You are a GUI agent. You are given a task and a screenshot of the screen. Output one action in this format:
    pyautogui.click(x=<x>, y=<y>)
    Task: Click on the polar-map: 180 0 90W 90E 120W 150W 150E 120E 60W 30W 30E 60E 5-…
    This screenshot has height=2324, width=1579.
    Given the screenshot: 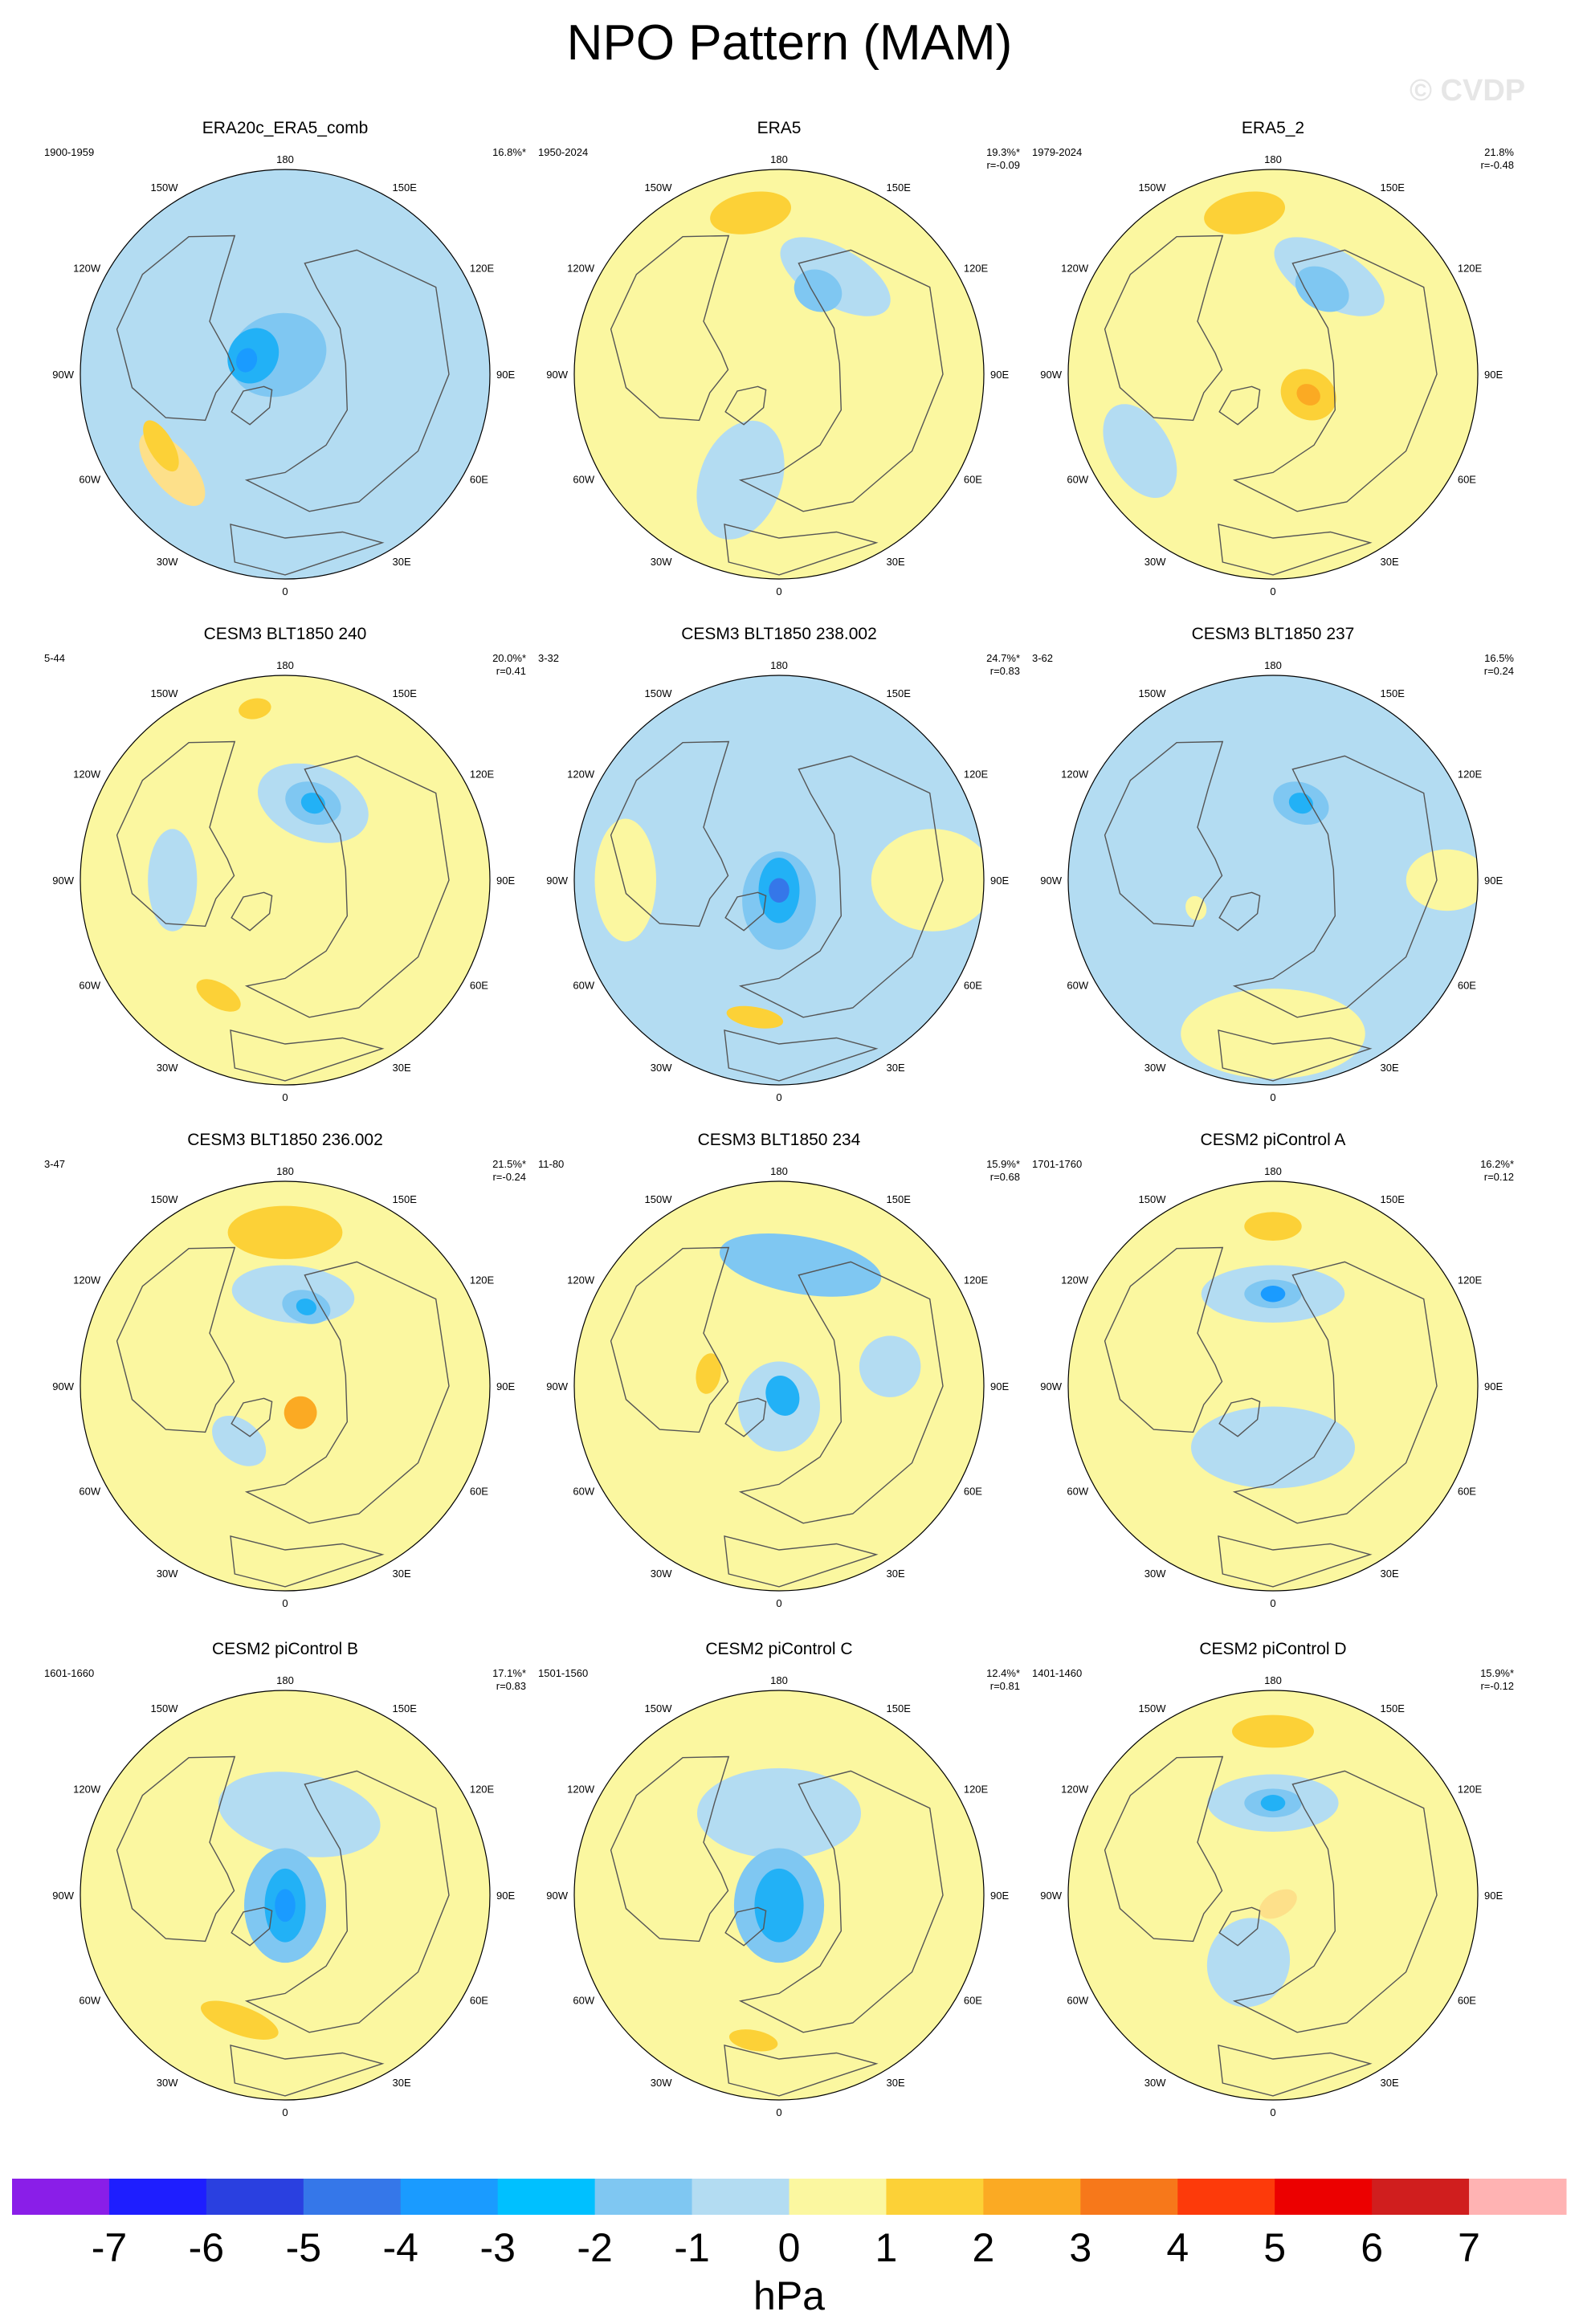 What is the action you would take?
    pyautogui.click(x=285, y=878)
    